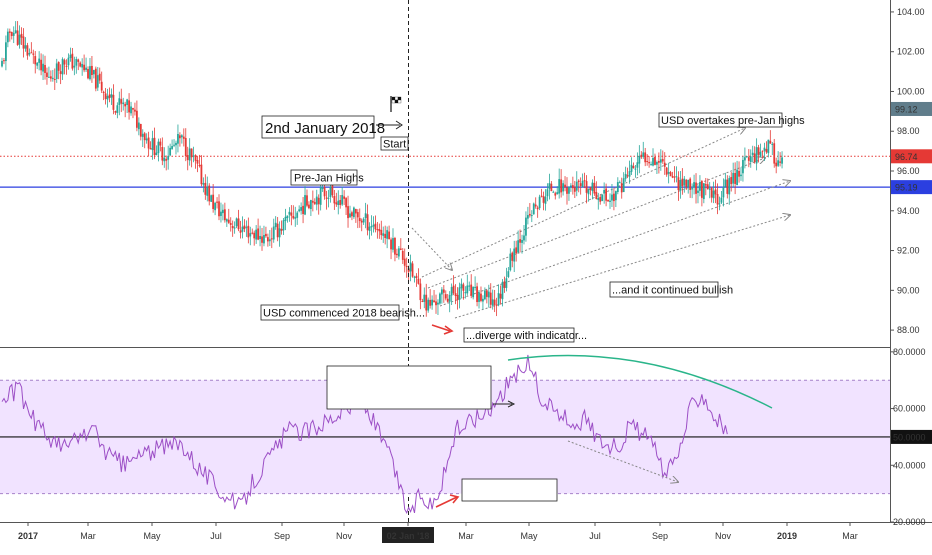 Image resolution: width=932 pixels, height=555 pixels. What do you see at coordinates (409, 387) in the screenshot?
I see `sentiment-annotation-box` at bounding box center [409, 387].